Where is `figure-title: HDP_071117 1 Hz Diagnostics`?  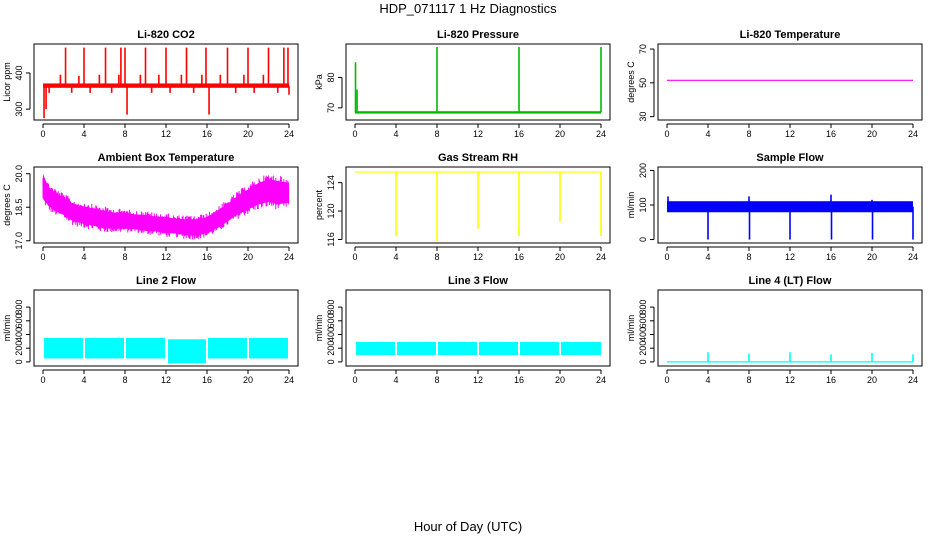 figure-title: HDP_071117 1 Hz Diagnostics is located at coordinates (468, 8).